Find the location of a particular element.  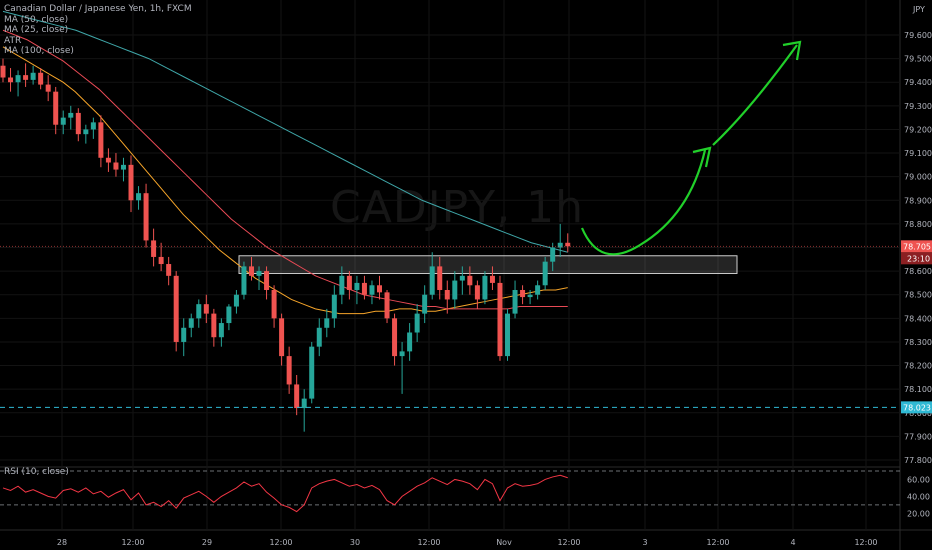

time-tick-label: 4 is located at coordinates (792, 542).